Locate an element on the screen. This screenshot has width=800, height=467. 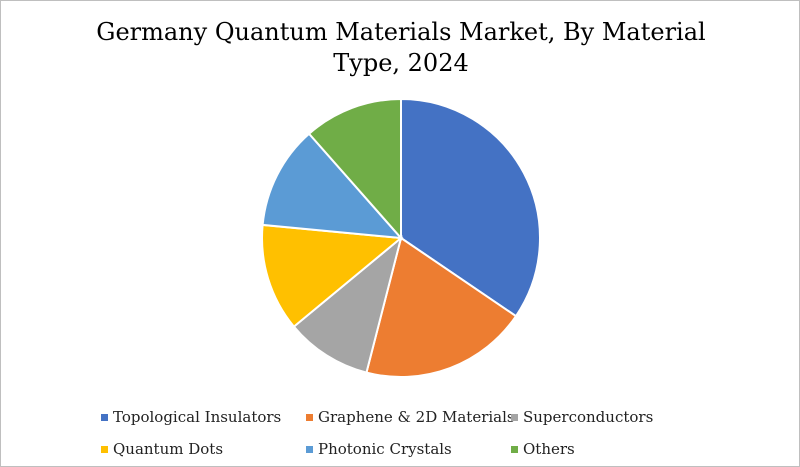
legend-label: Photonic Crystals is located at coordinates (385, 449).